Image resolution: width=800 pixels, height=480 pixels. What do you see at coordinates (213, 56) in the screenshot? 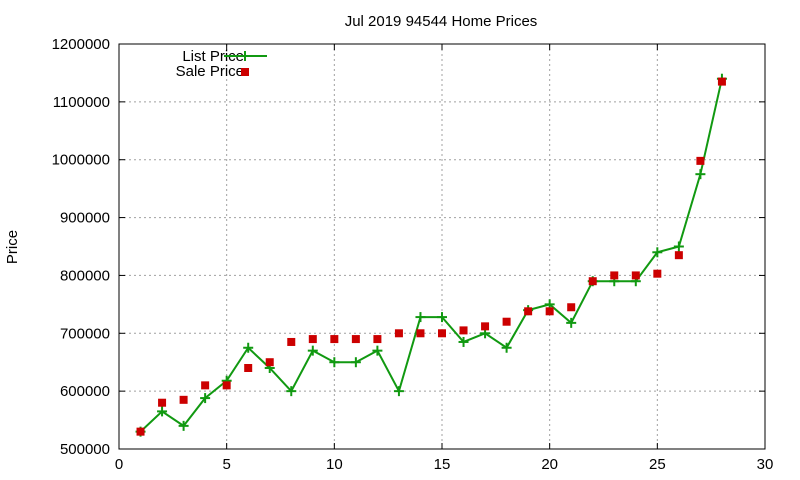
I see `legend-label-list-price: List Price` at bounding box center [213, 56].